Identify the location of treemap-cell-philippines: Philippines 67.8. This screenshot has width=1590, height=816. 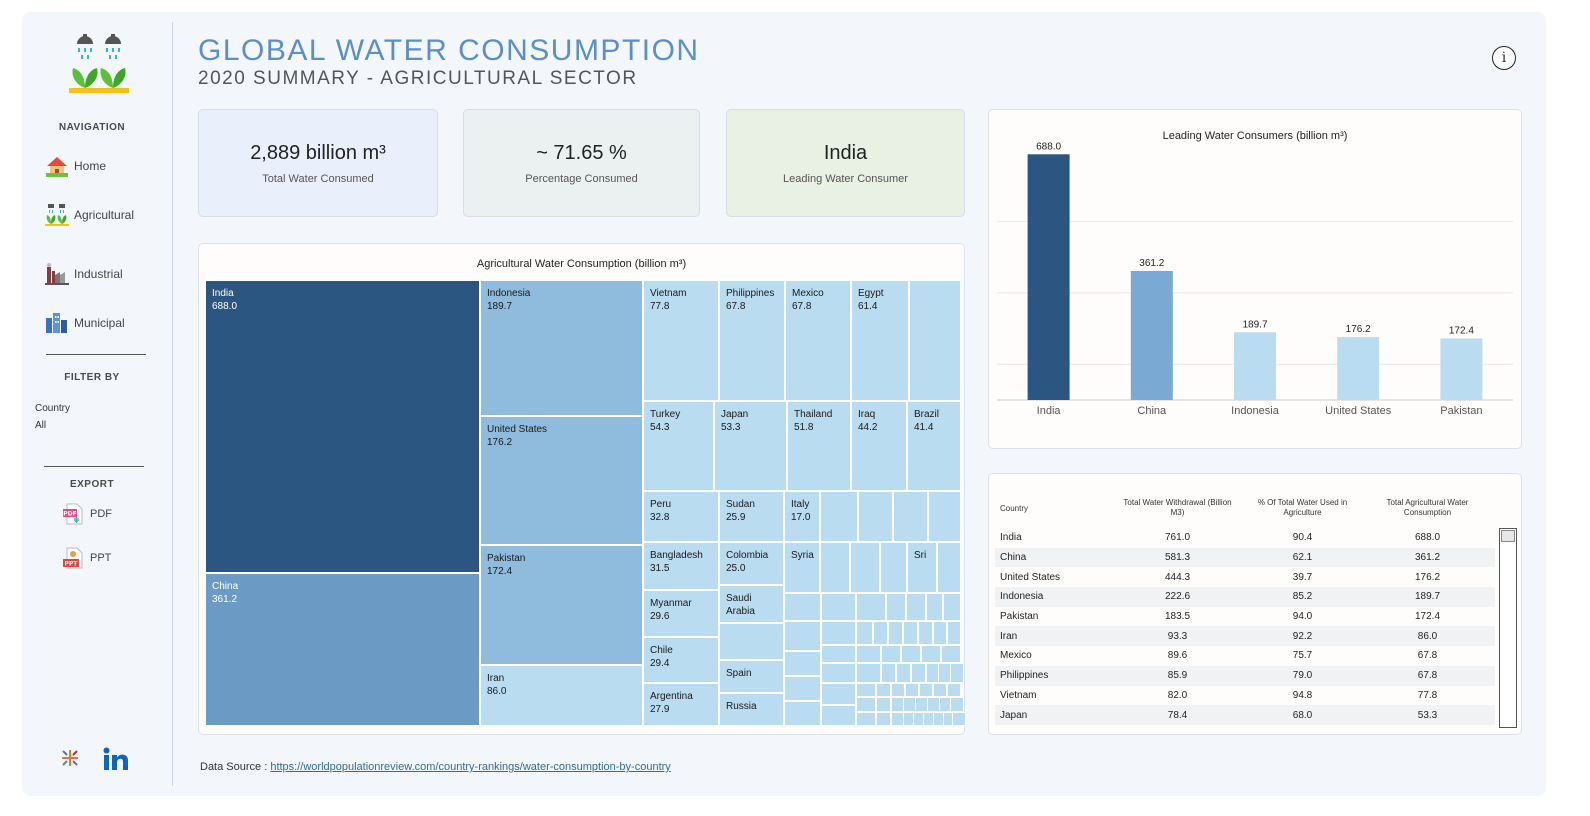
(752, 340).